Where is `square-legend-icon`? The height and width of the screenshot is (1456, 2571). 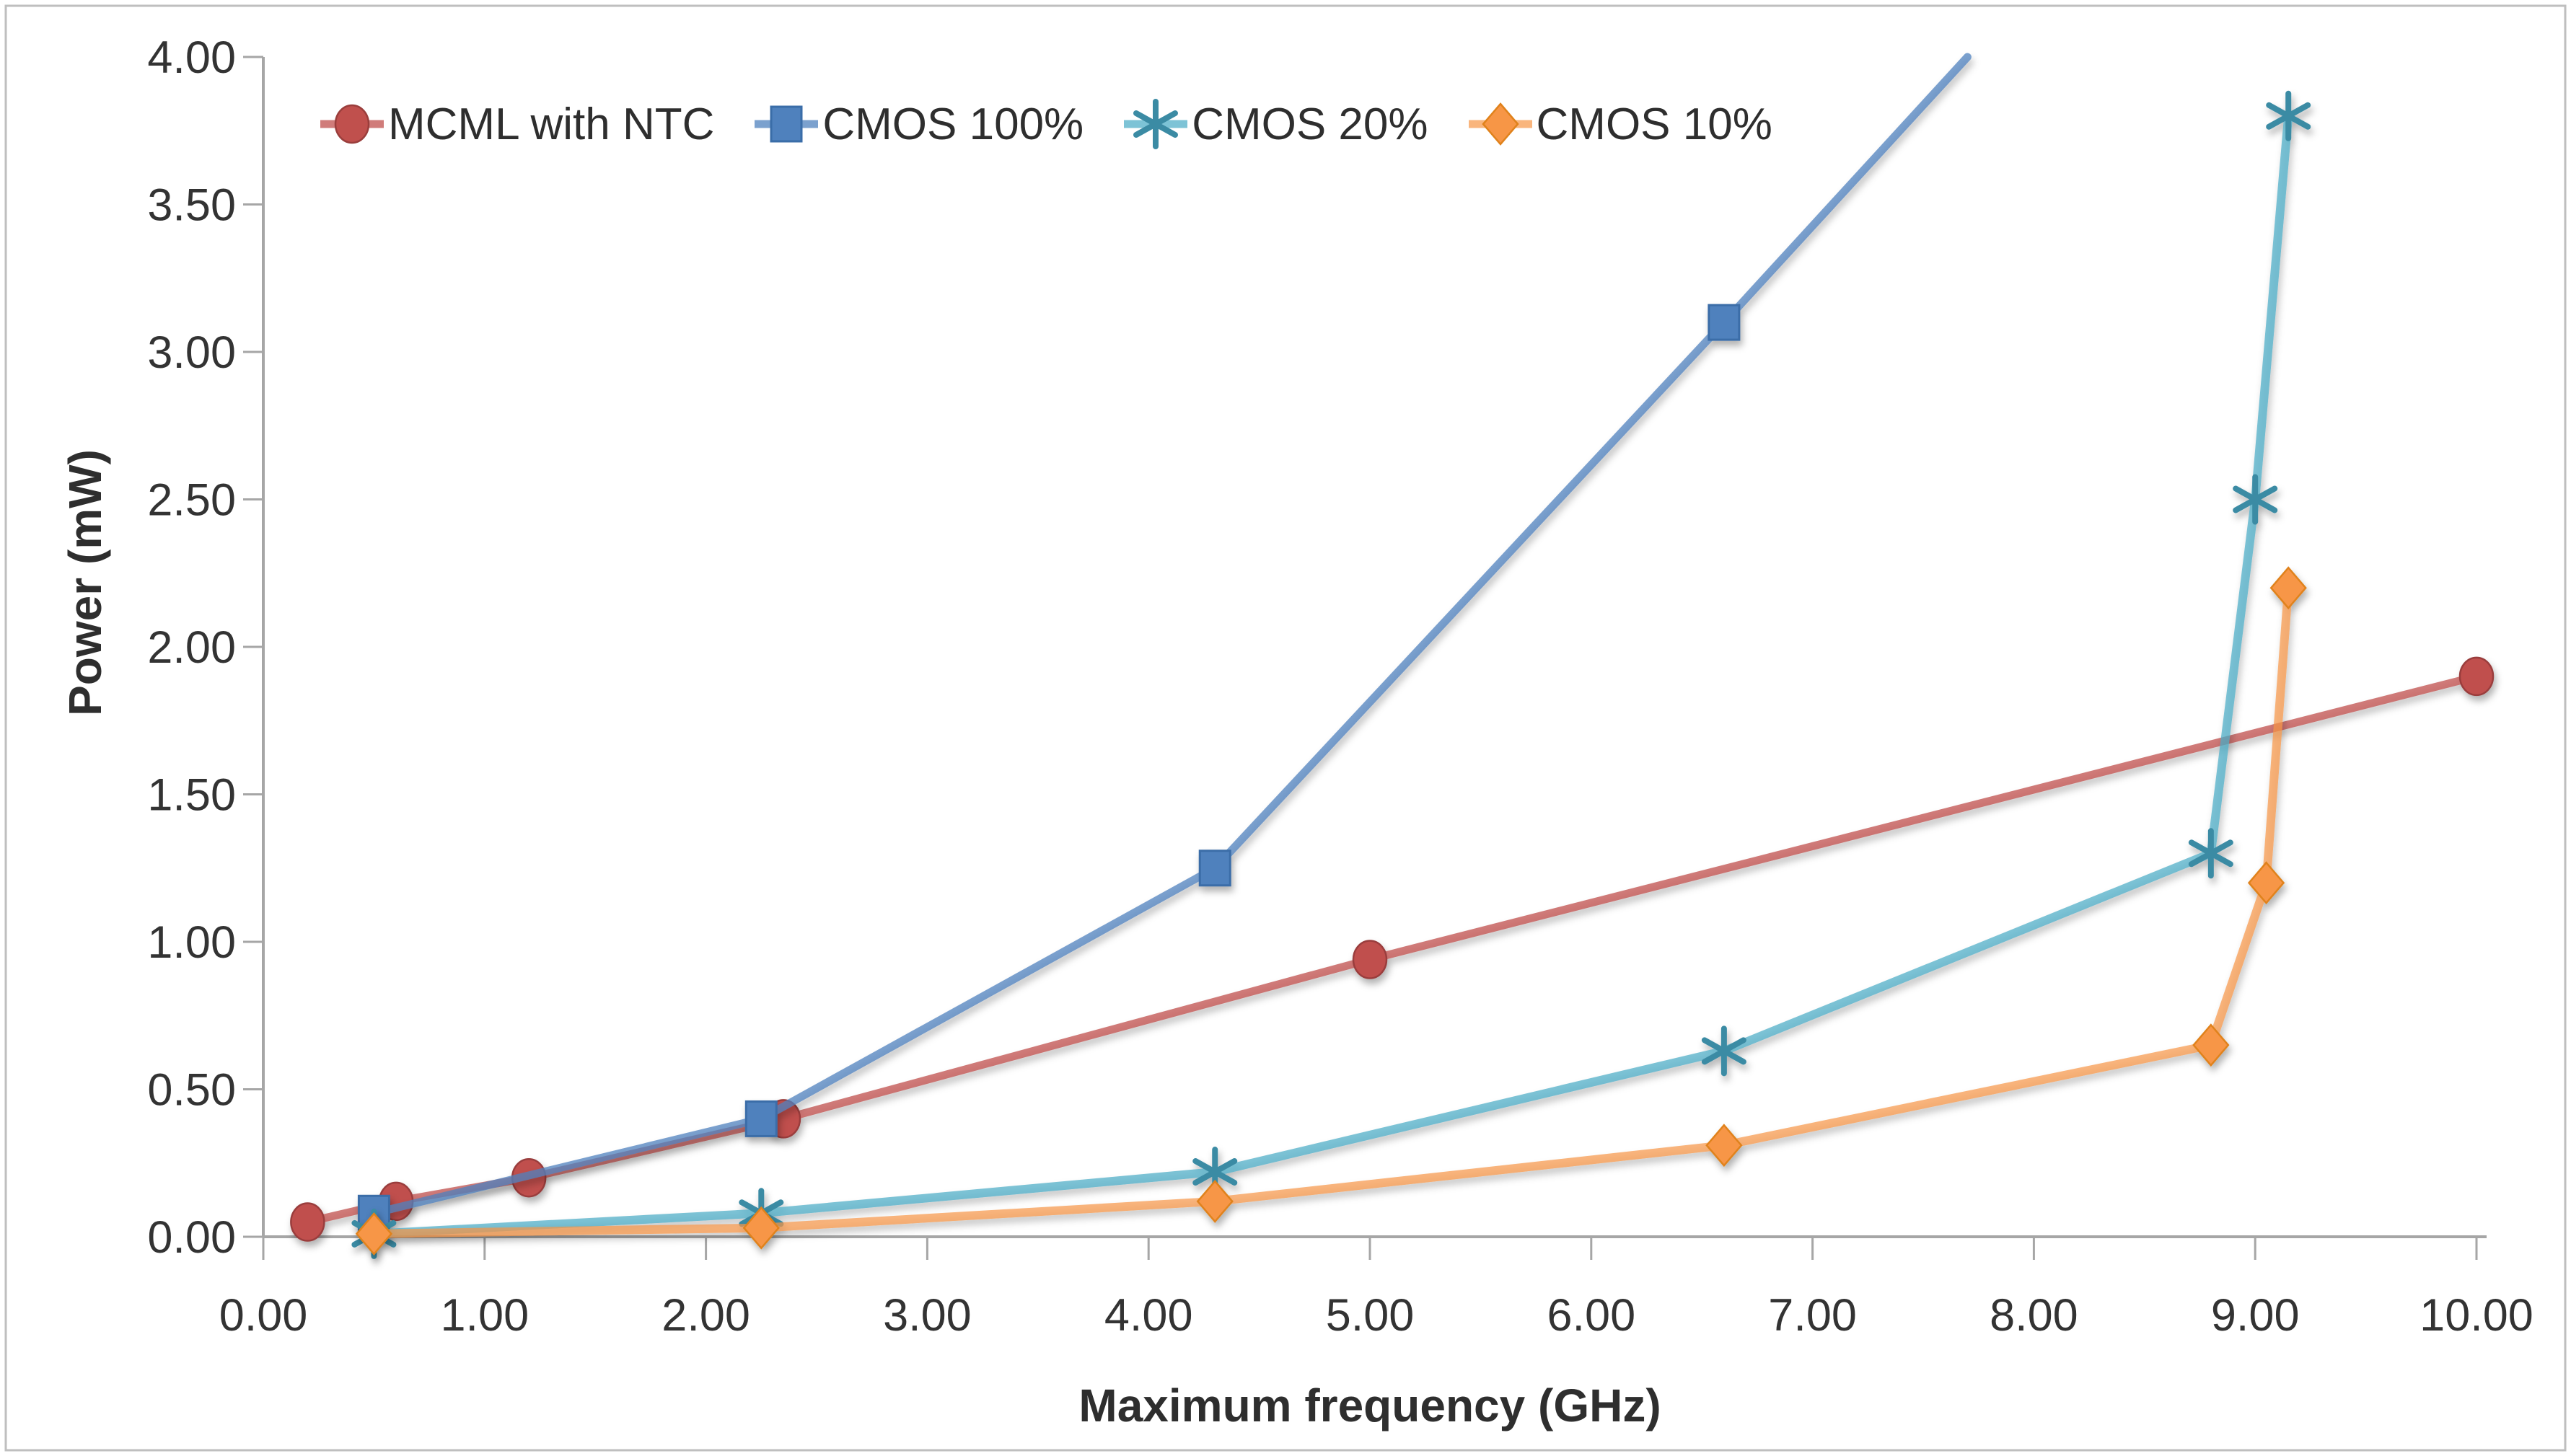 square-legend-icon is located at coordinates (787, 124).